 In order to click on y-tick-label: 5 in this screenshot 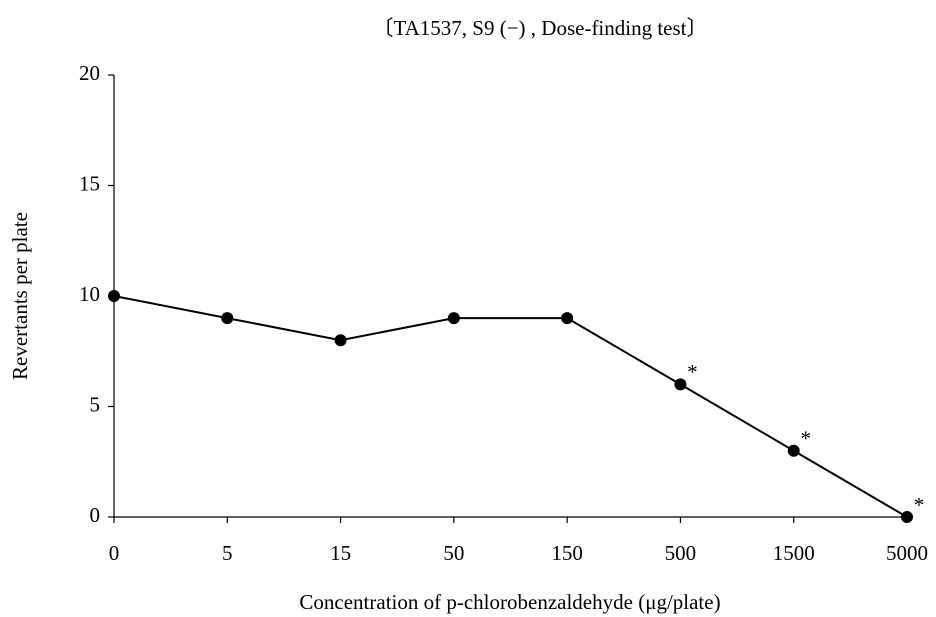, I will do `click(95, 404)`.